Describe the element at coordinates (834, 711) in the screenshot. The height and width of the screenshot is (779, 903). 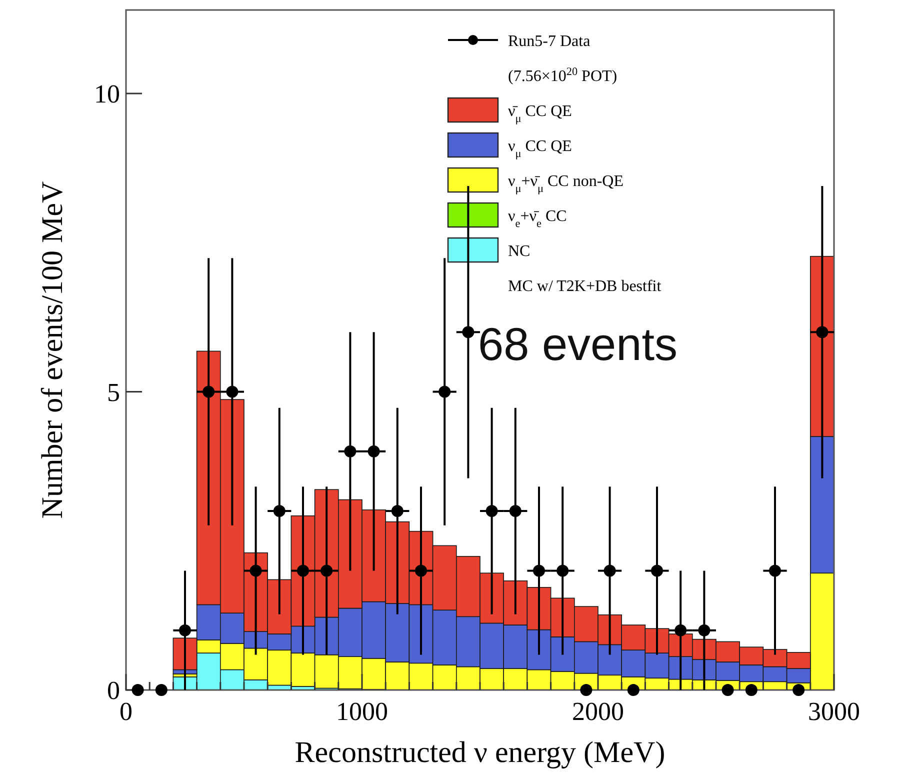
I see `x-tick-label: 3000` at that location.